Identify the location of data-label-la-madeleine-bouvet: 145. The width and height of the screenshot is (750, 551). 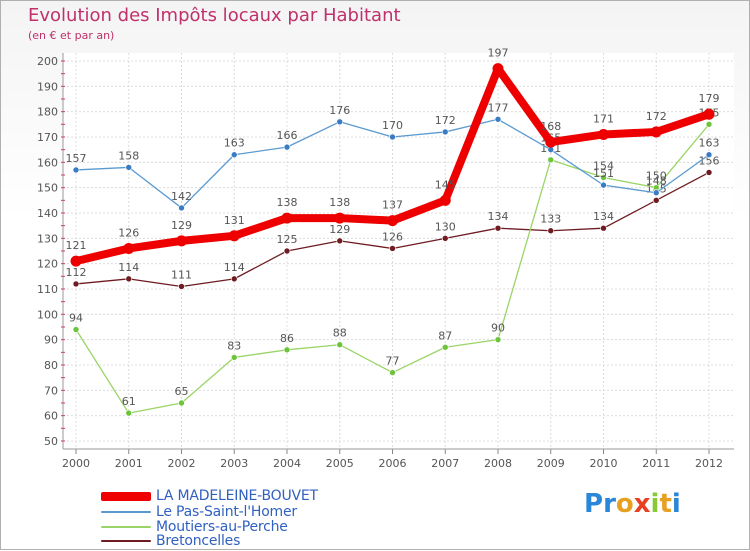
(445, 184).